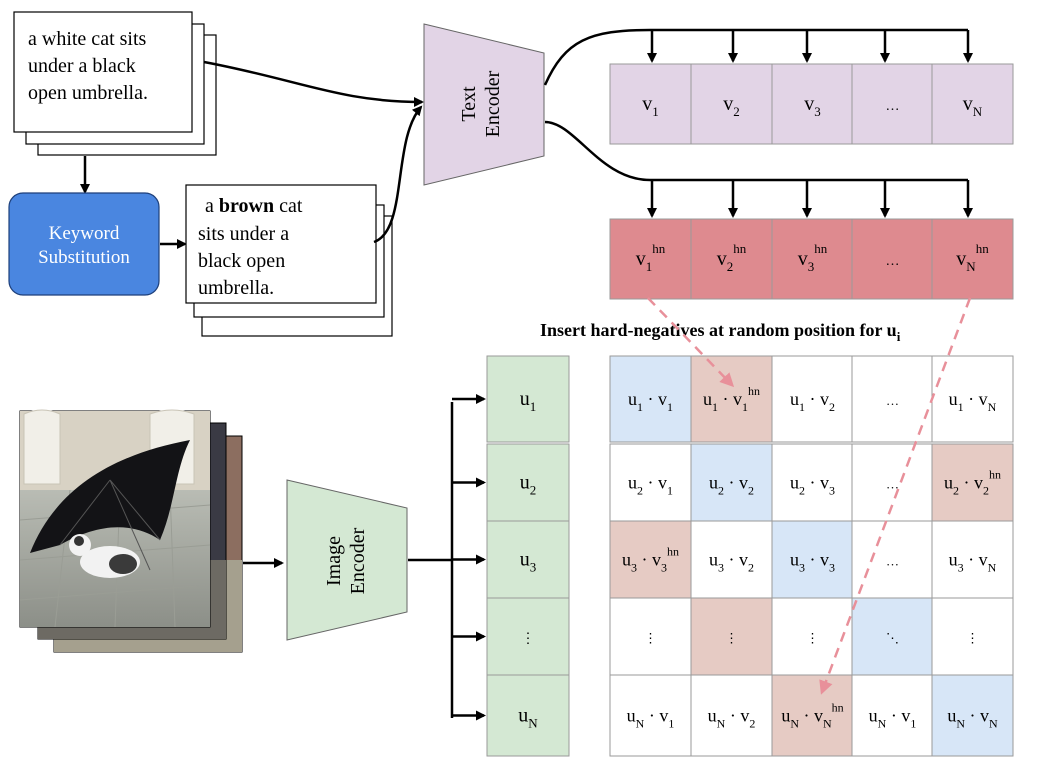  What do you see at coordinates (469, 557) in the screenshot?
I see `image-branch-arrows` at bounding box center [469, 557].